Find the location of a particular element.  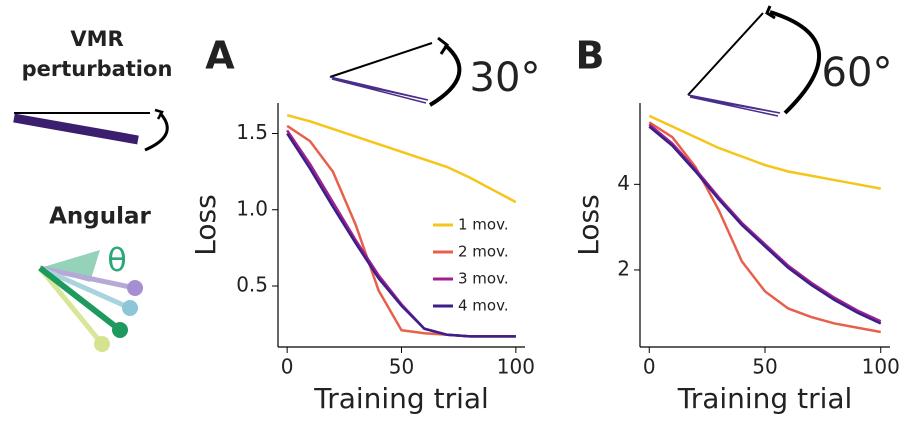

y-tick-label: 1.5 is located at coordinates (252, 132).